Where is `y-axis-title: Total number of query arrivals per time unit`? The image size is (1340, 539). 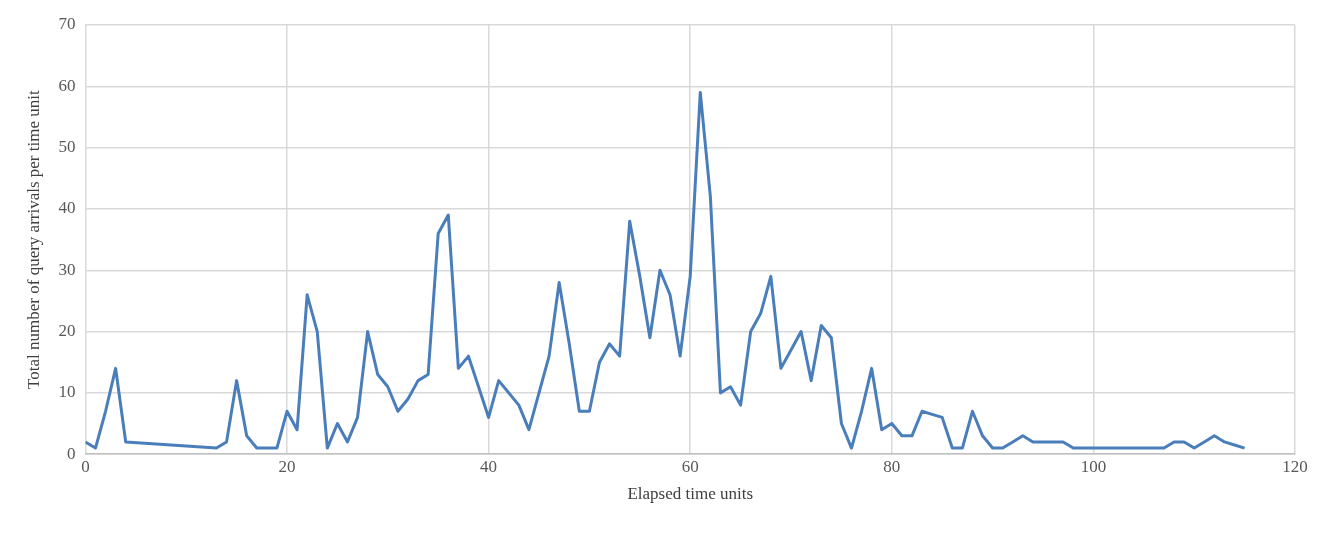
y-axis-title: Total number of query arrivals per time unit is located at coordinates (33, 239).